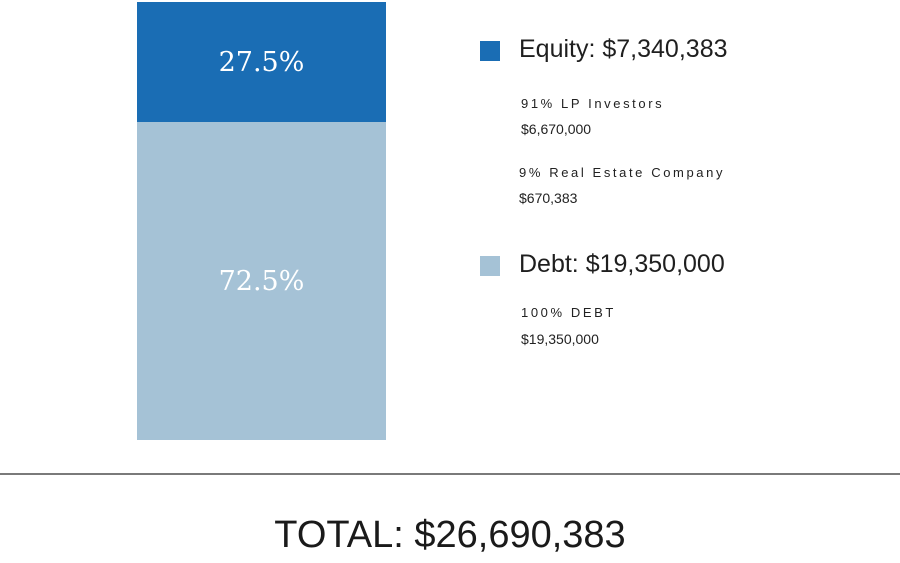  What do you see at coordinates (450, 474) in the screenshot?
I see `divider-line` at bounding box center [450, 474].